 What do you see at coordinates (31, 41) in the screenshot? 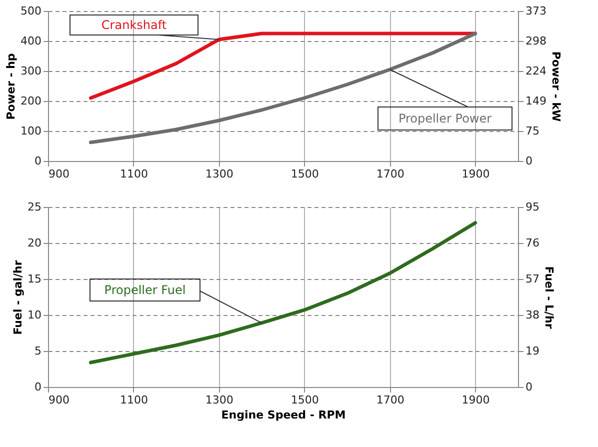
I see `y-tick-label: 400` at bounding box center [31, 41].